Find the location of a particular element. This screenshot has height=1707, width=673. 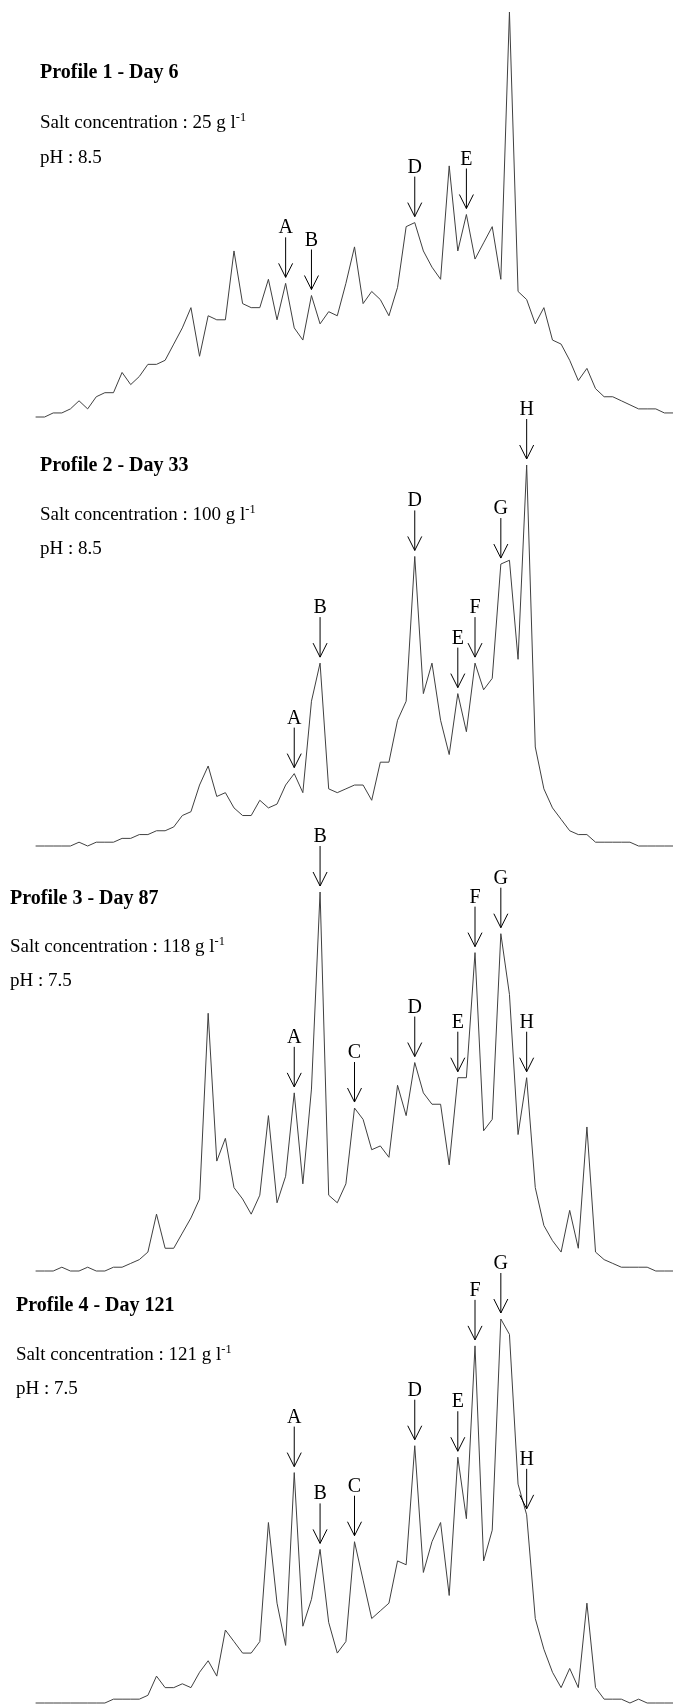

text: Salt concentration : 25 g l$^{-1}$ is located at coordinates (143, 121).